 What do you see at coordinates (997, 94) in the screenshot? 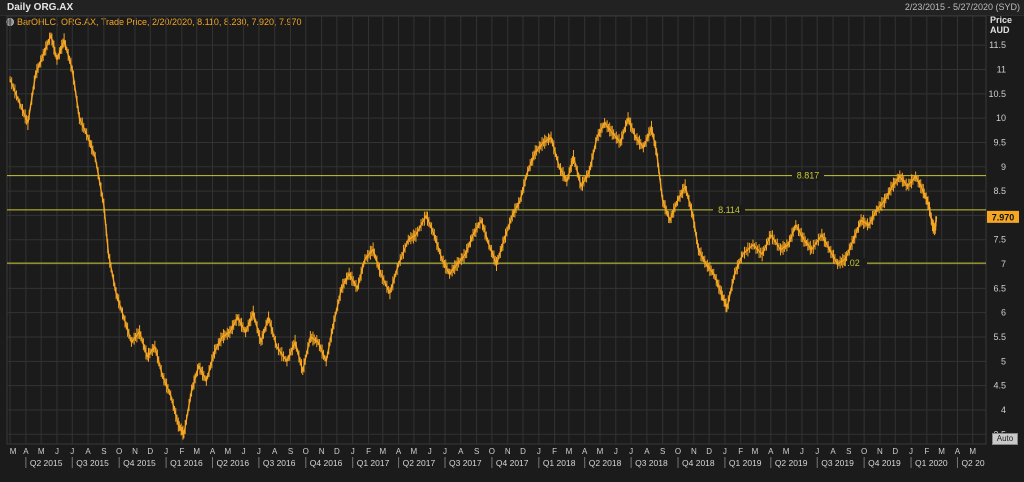
I see `y-tick-label: 10.5` at bounding box center [997, 94].